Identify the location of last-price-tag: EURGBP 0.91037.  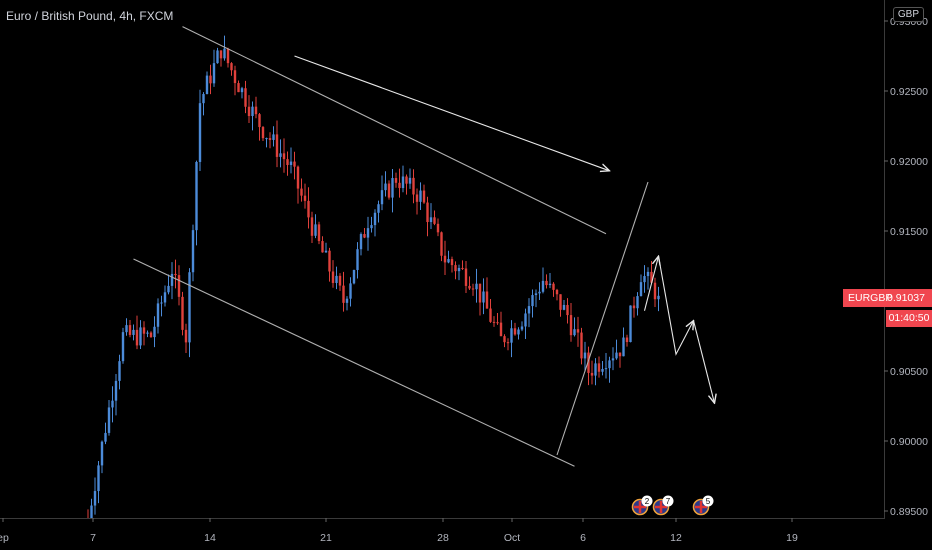
(887, 298).